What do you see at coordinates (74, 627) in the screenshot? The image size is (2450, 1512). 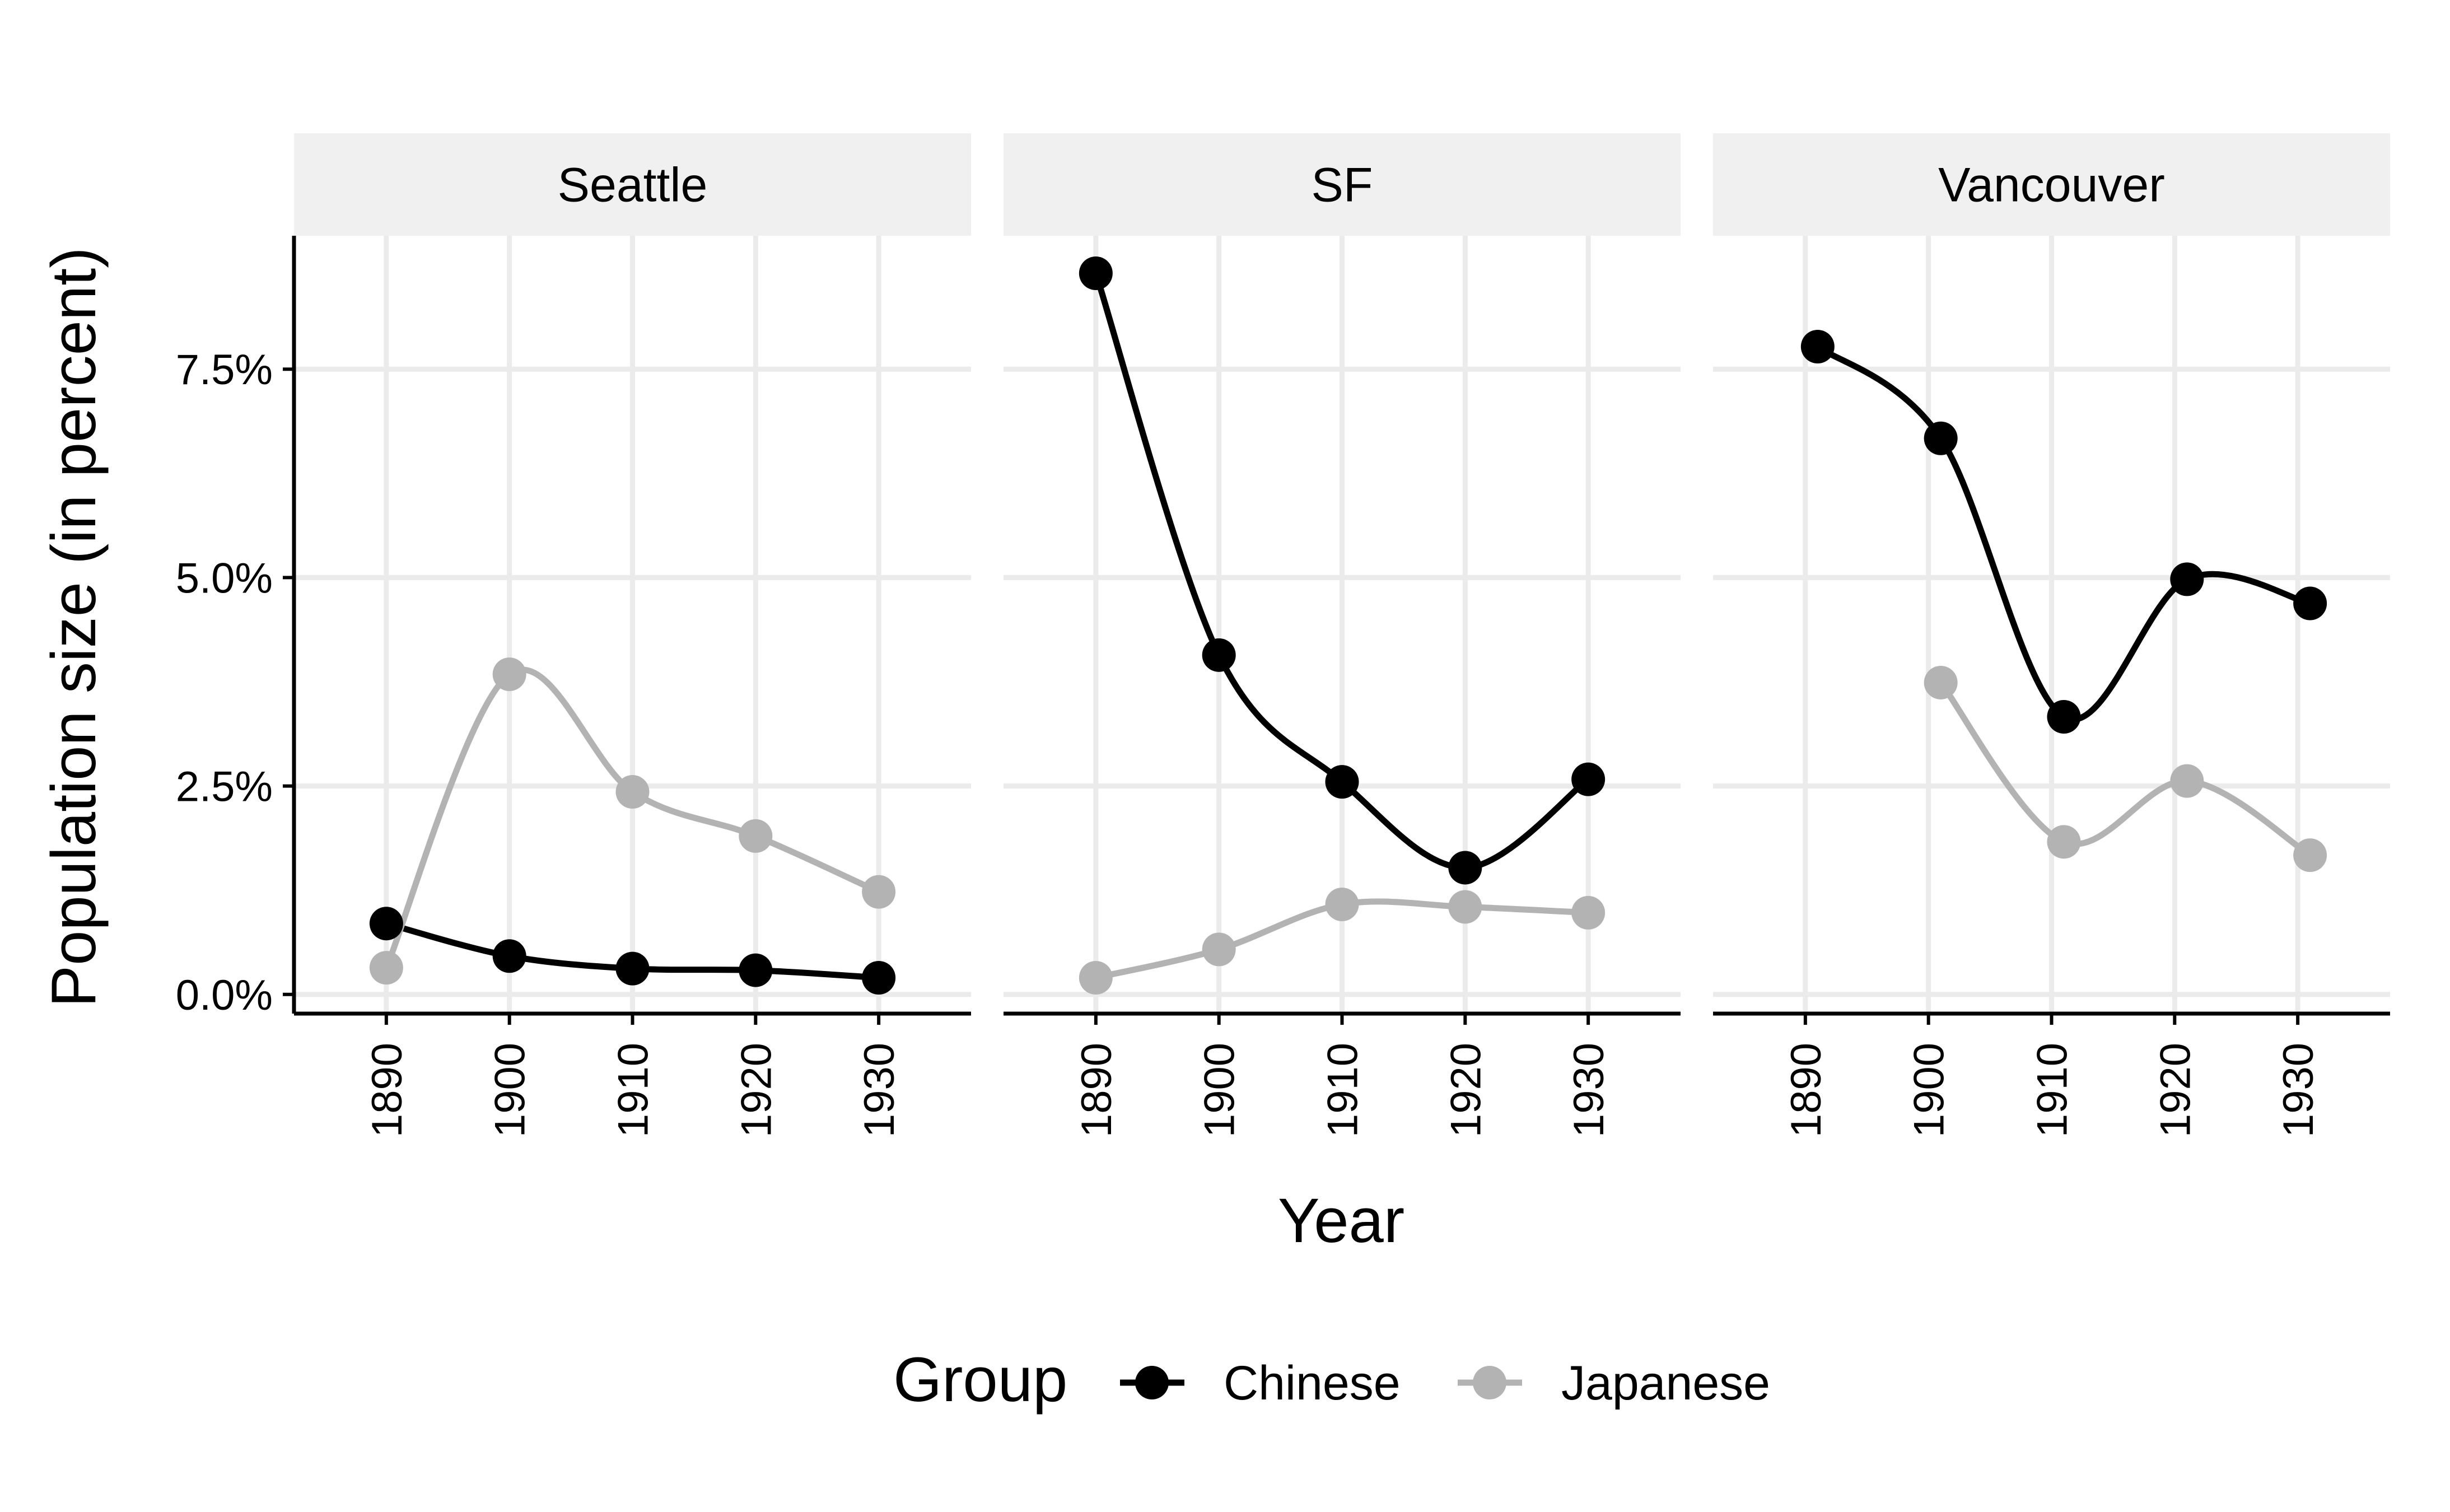 I see `y-axis-title: Population size (in percent)` at bounding box center [74, 627].